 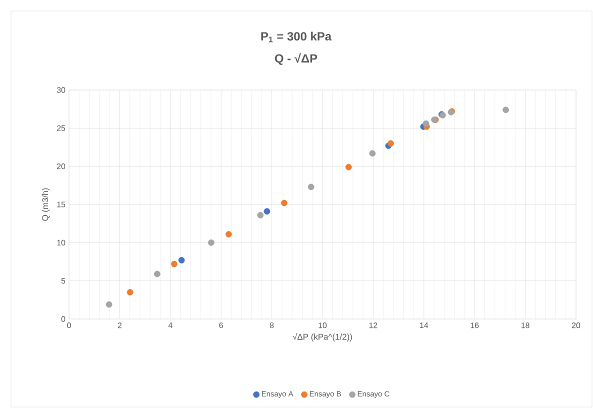 I want to click on y-axis-title: Q (m3/h), so click(x=46, y=204).